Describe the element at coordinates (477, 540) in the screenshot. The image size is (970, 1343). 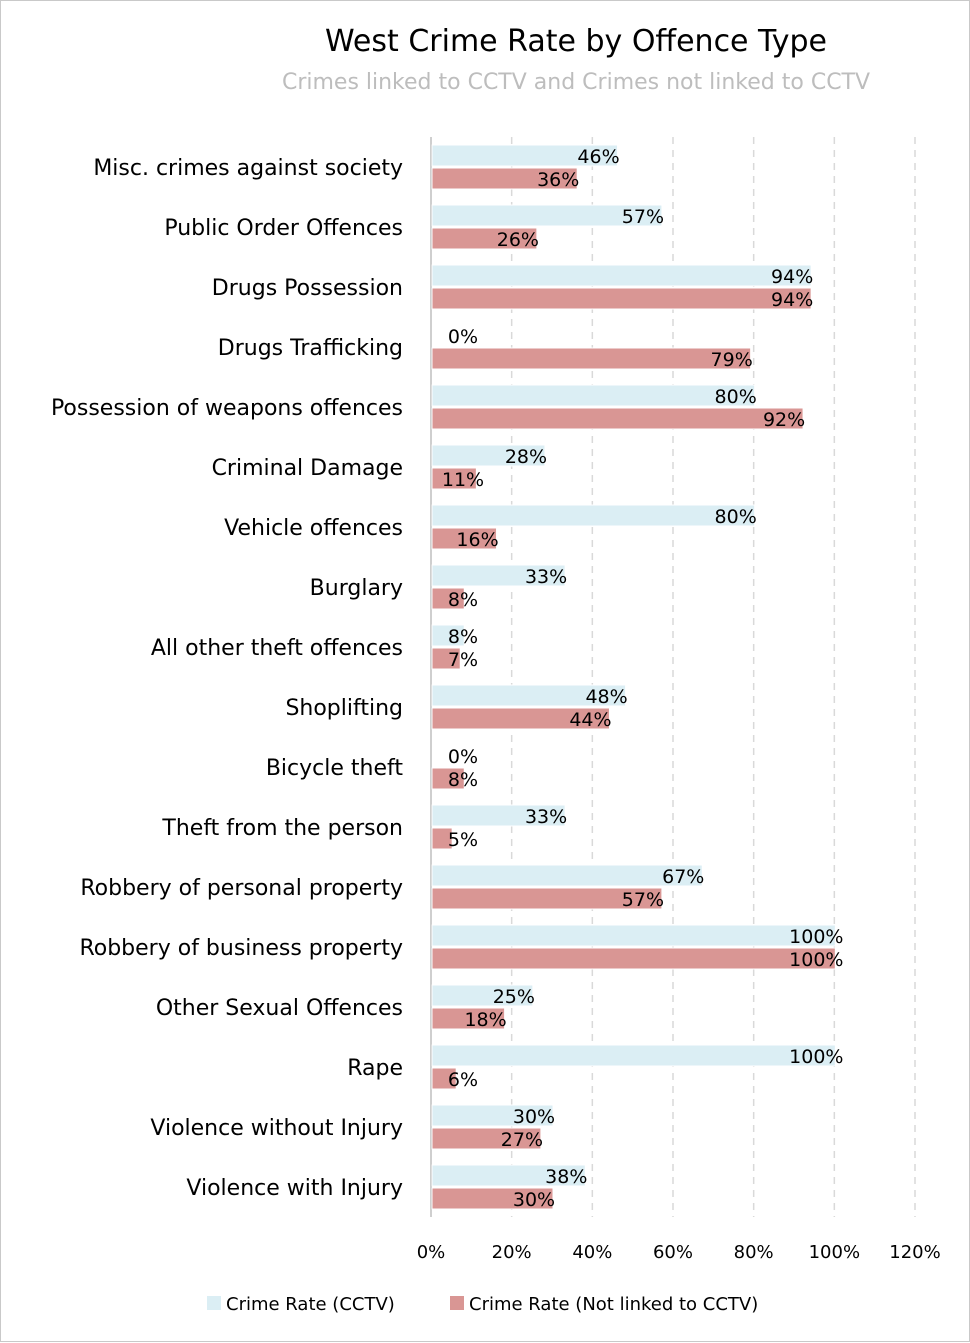
I see `data-label: 16%` at that location.